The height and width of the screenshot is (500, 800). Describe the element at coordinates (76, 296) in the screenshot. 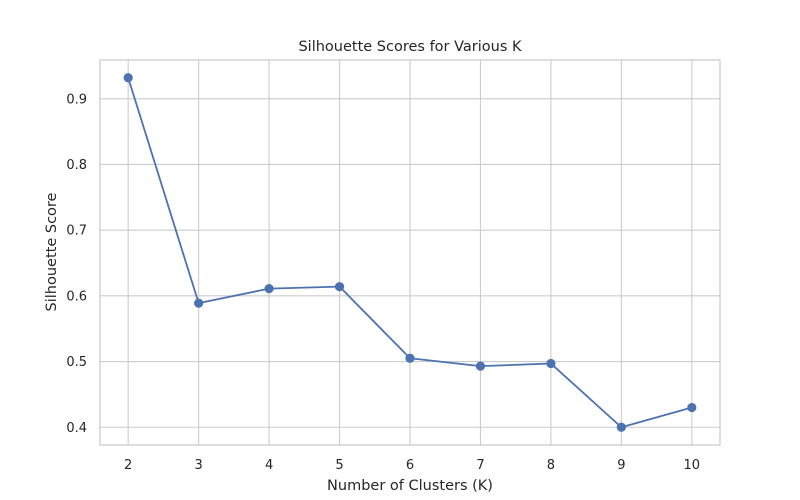

I see `y-tick-label: 0.6` at that location.